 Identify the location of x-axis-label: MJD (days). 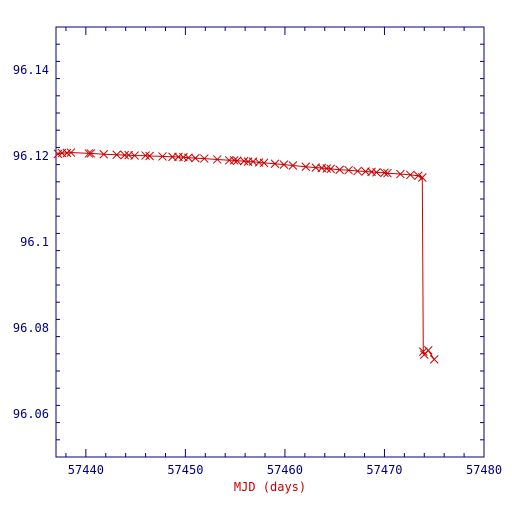
(270, 487).